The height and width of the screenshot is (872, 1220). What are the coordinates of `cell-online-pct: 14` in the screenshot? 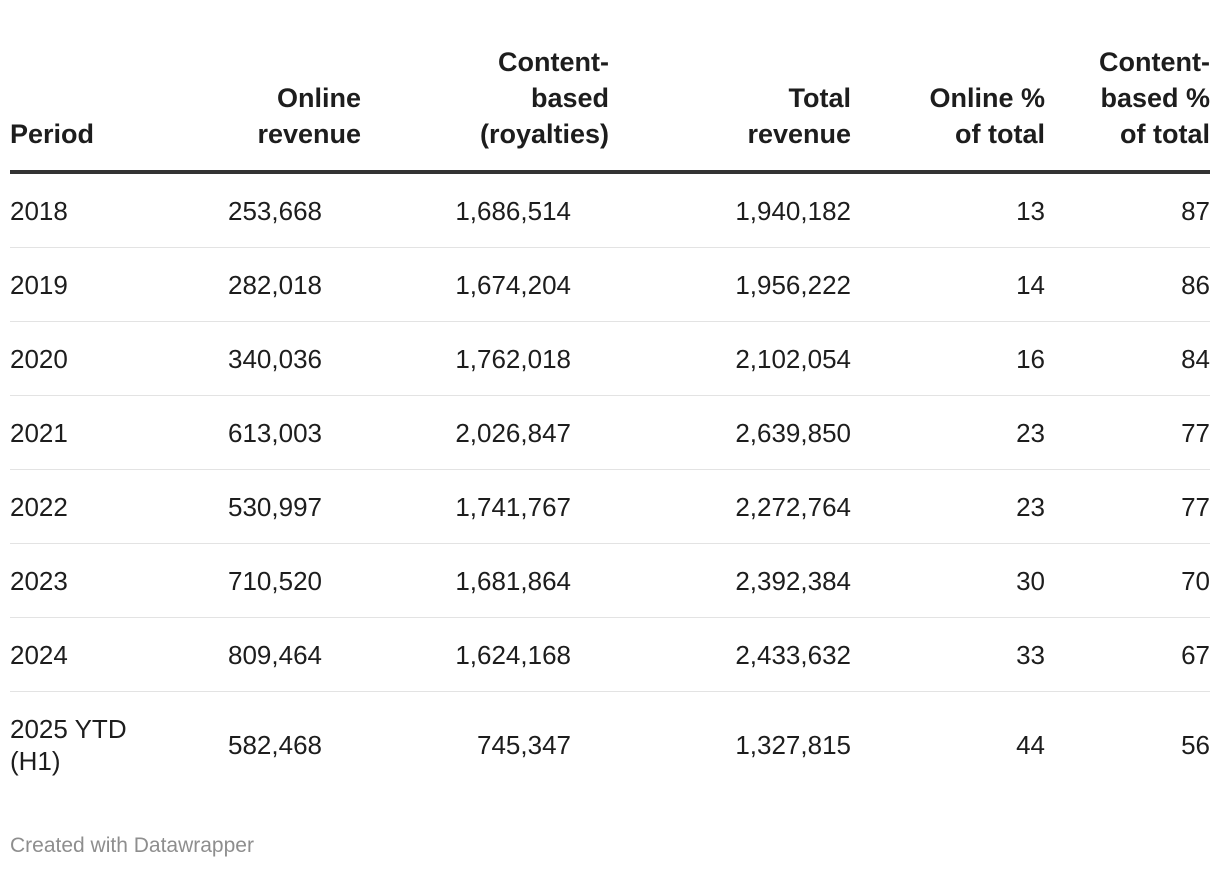 It's located at (948, 284).